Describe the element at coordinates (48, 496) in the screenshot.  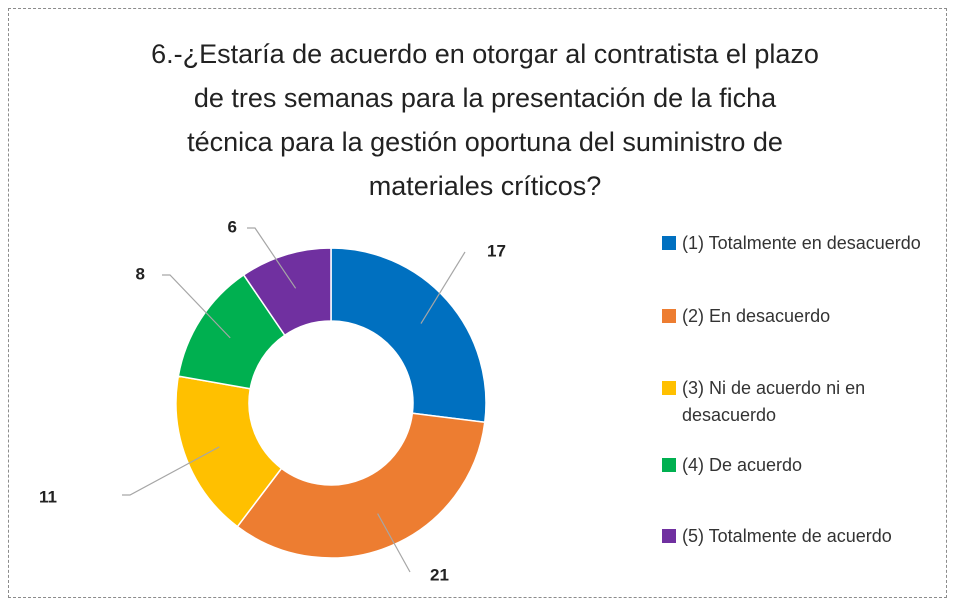
I see `data-label: 11` at that location.